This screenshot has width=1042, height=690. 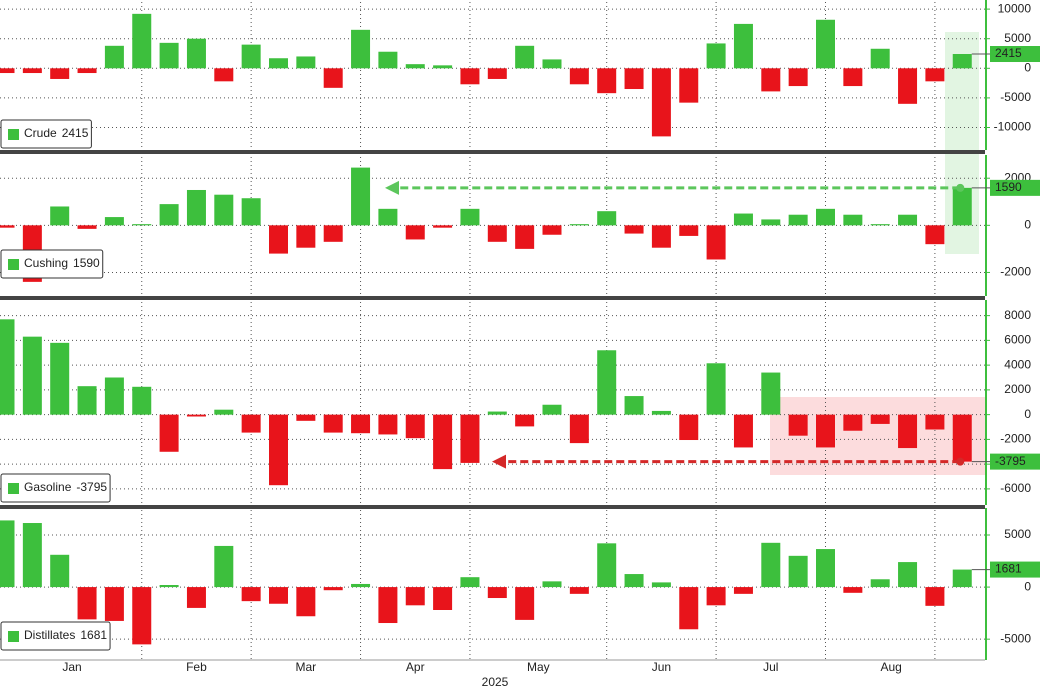 I want to click on legend-name: Gasoline, so click(x=48, y=487).